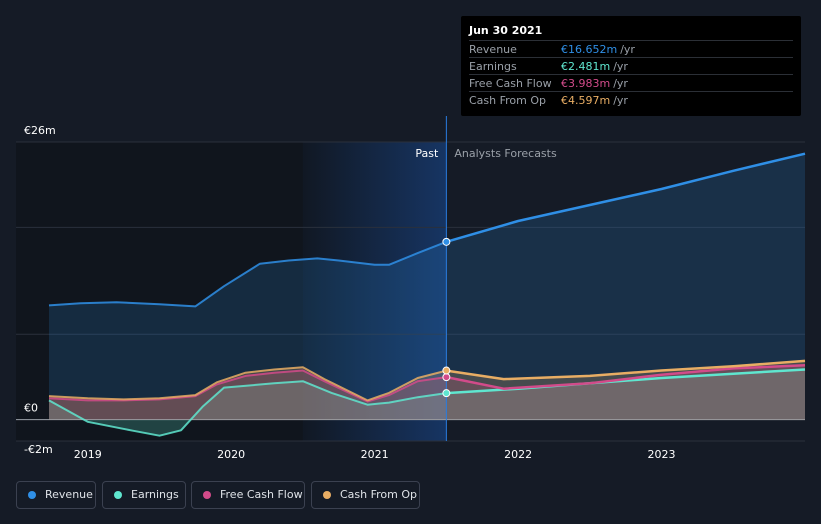 The height and width of the screenshot is (524, 821). Describe the element at coordinates (427, 153) in the screenshot. I see `past-label: Past` at that location.